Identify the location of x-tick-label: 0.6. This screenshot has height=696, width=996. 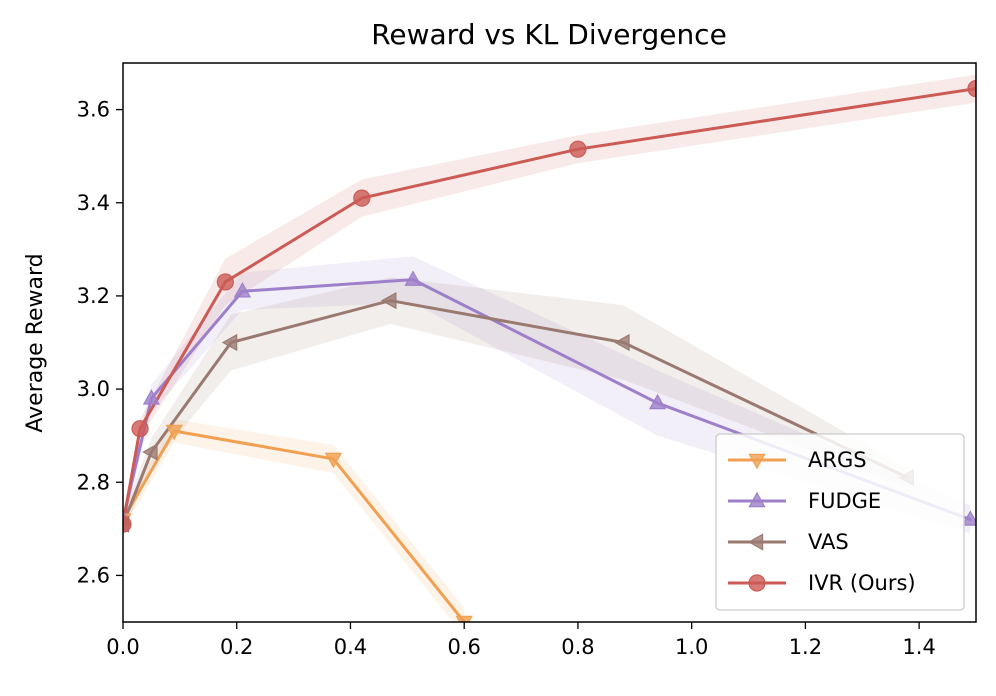
(463, 647).